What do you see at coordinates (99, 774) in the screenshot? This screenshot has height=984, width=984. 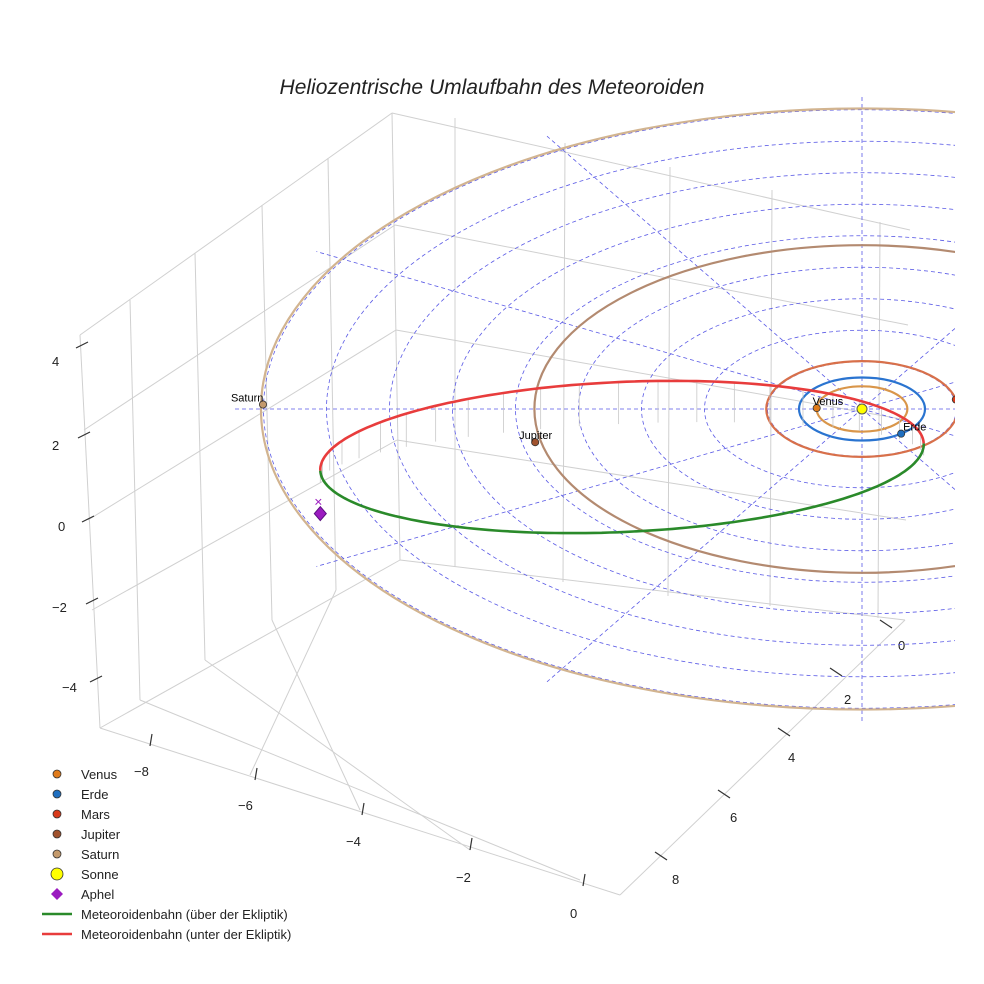 I see `legend-label: Venus` at bounding box center [99, 774].